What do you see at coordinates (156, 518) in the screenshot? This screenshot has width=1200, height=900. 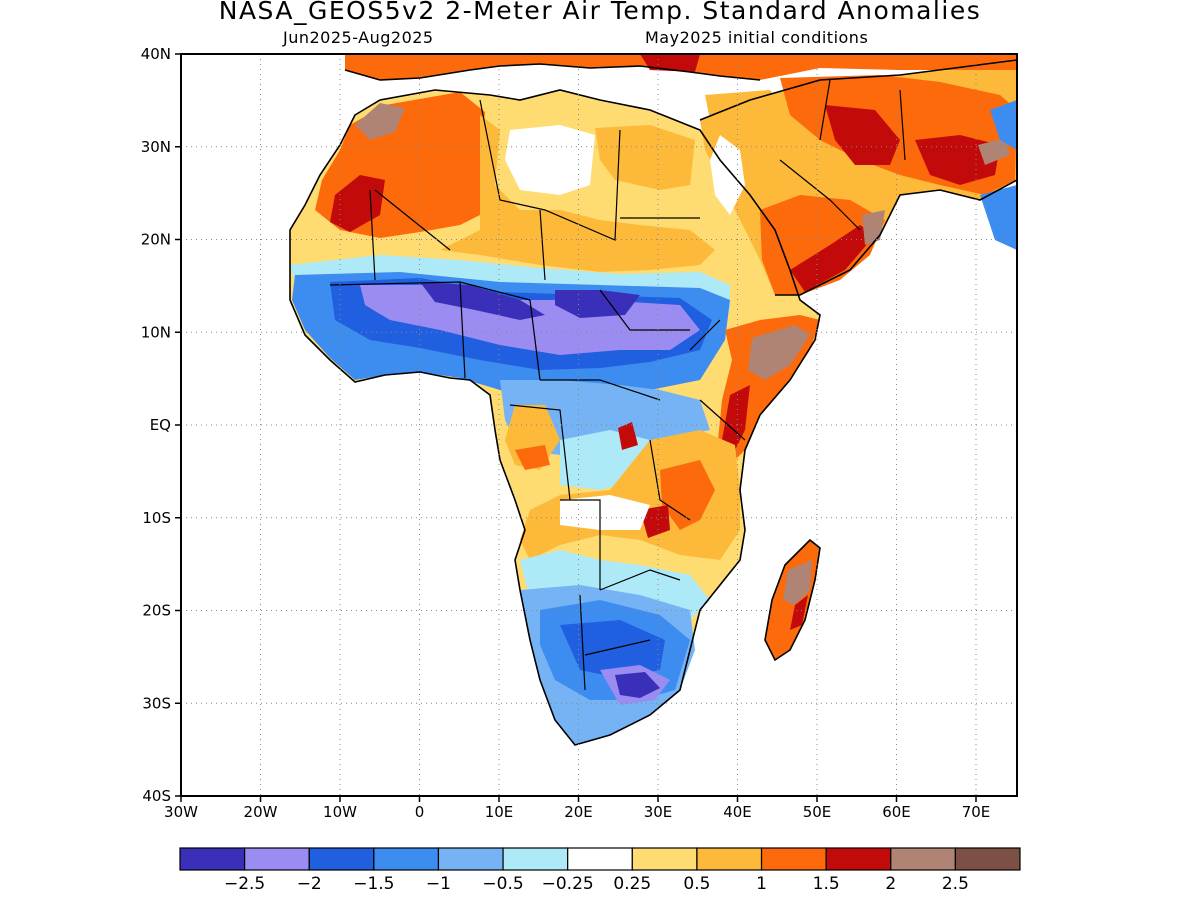 I see `lat-tick-label: 10S` at bounding box center [156, 518].